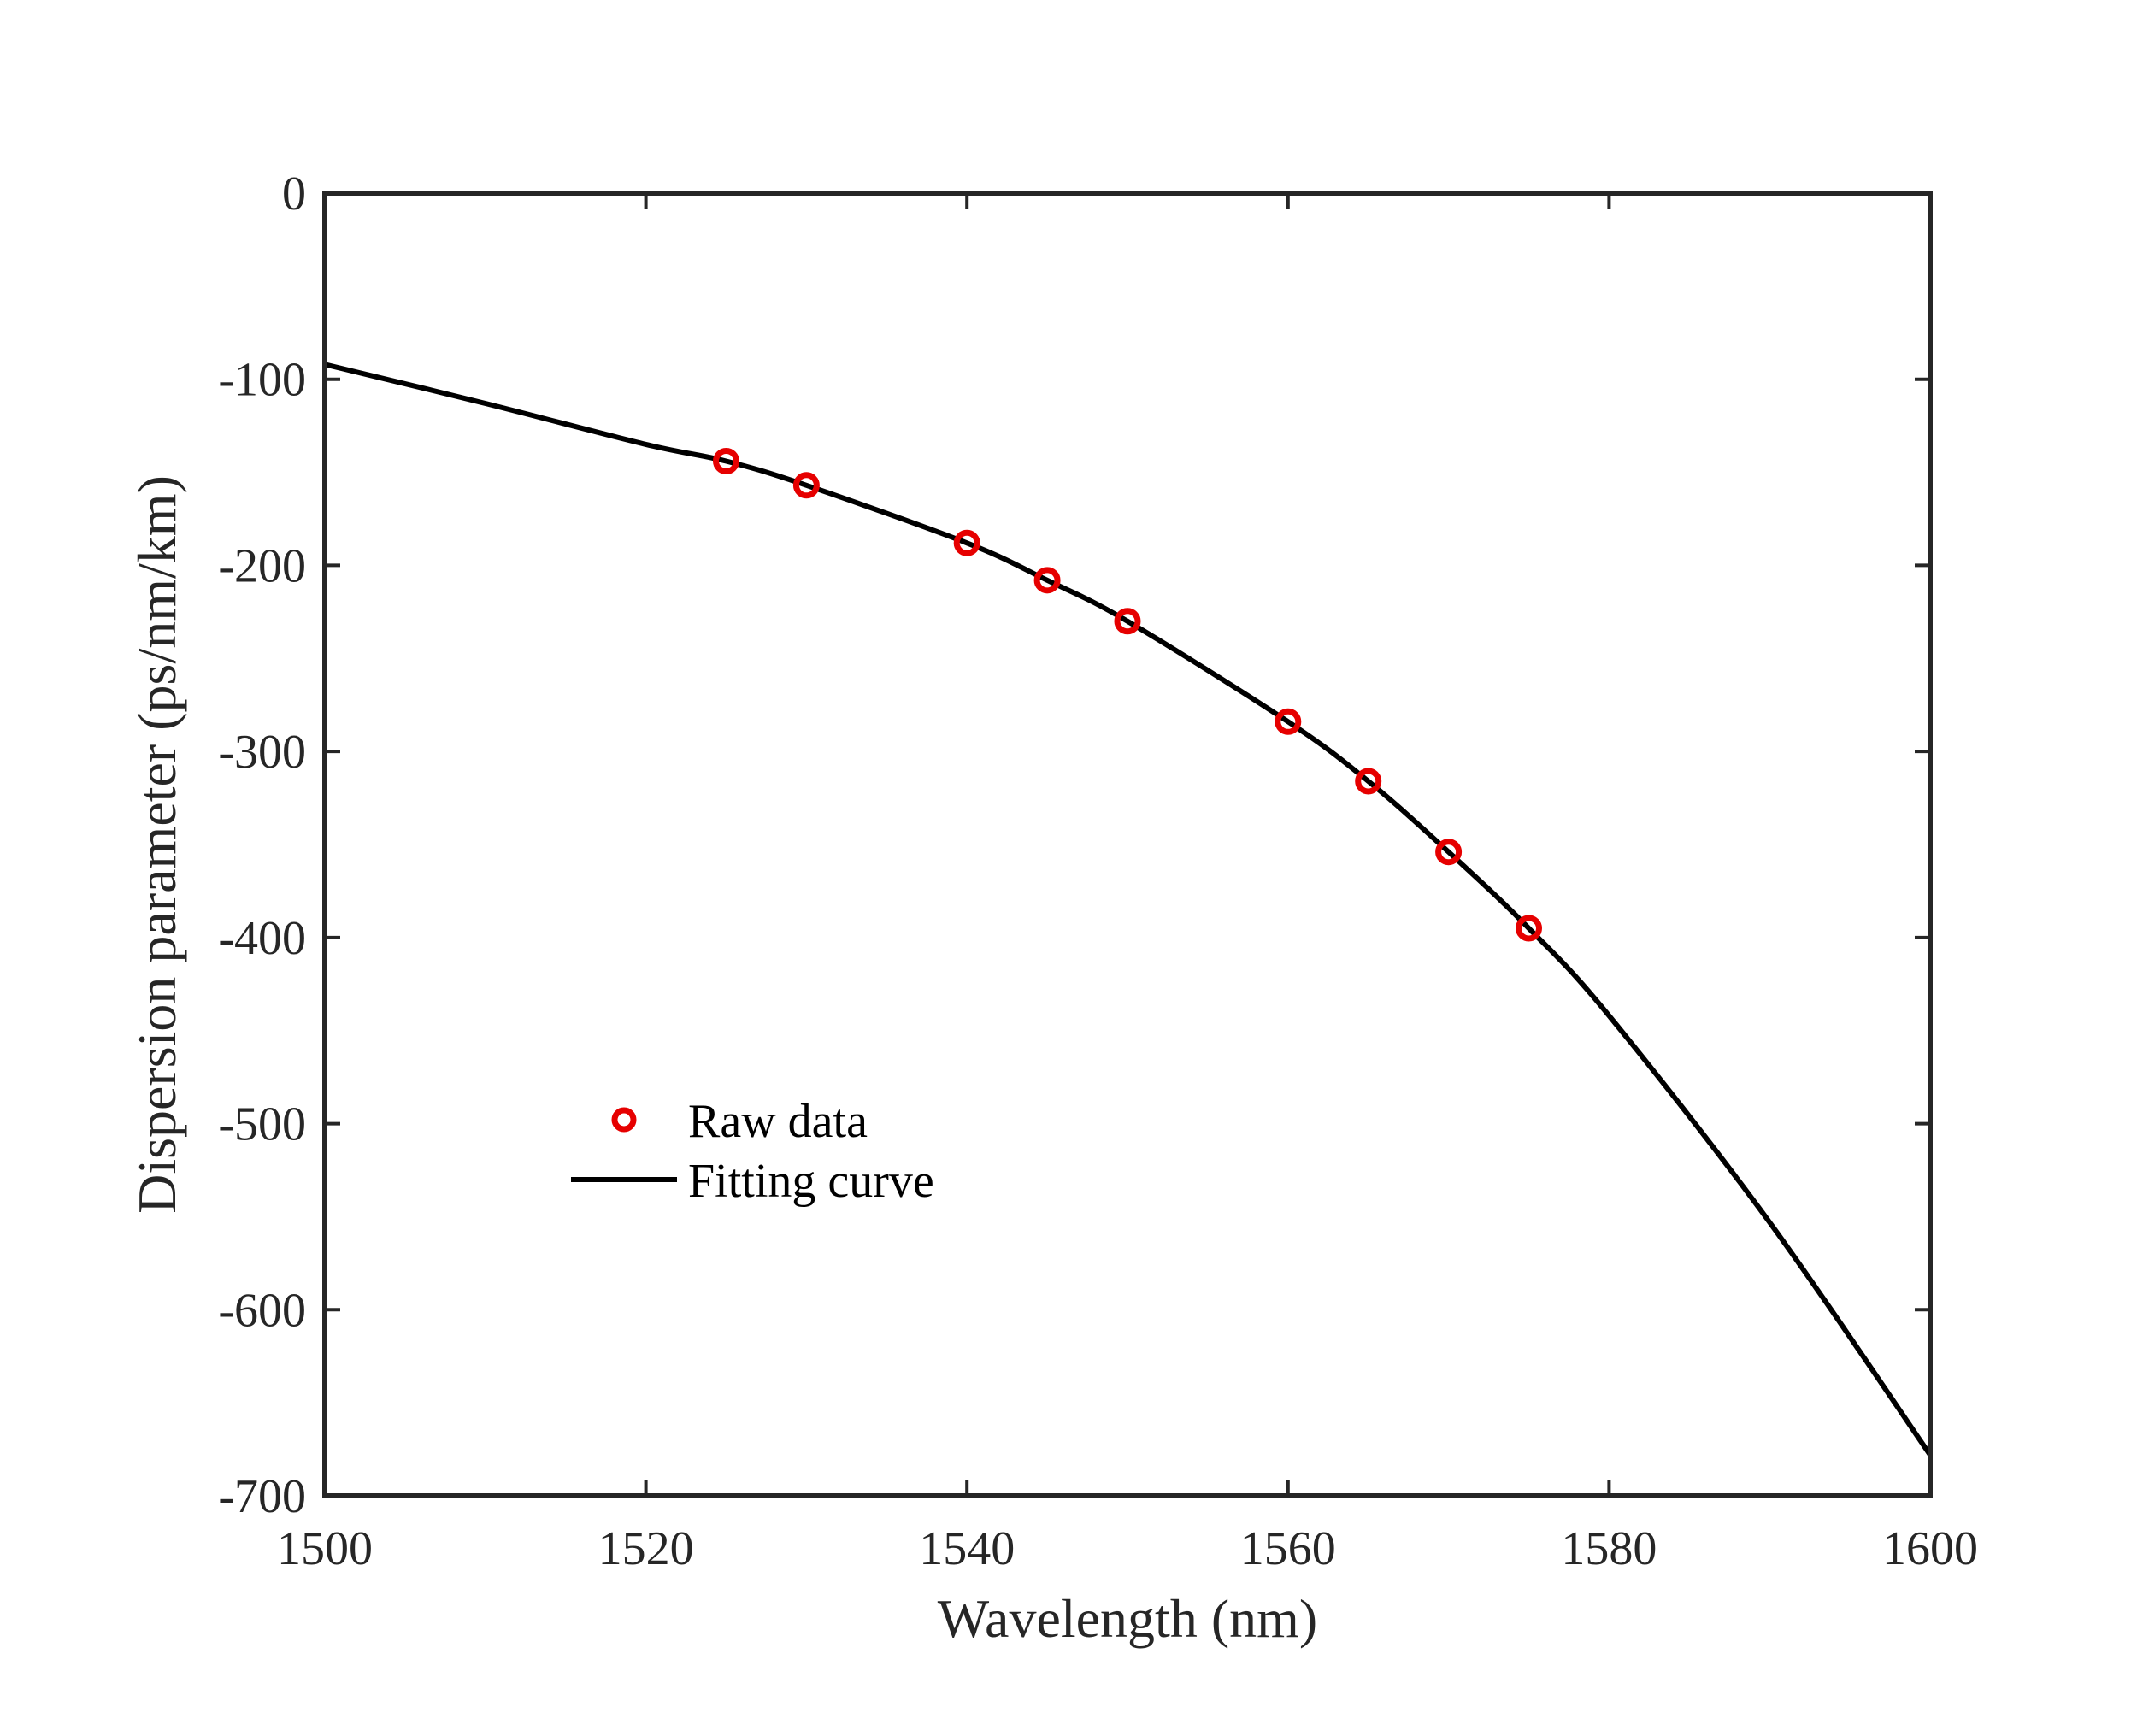 This screenshot has width=2137, height=1736. What do you see at coordinates (262, 1310) in the screenshot?
I see `y-tick-label: -600` at bounding box center [262, 1310].